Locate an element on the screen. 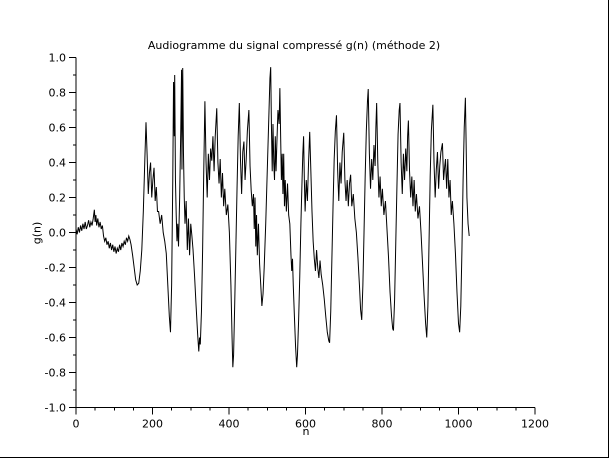  x-axis-label: n is located at coordinates (306, 431).